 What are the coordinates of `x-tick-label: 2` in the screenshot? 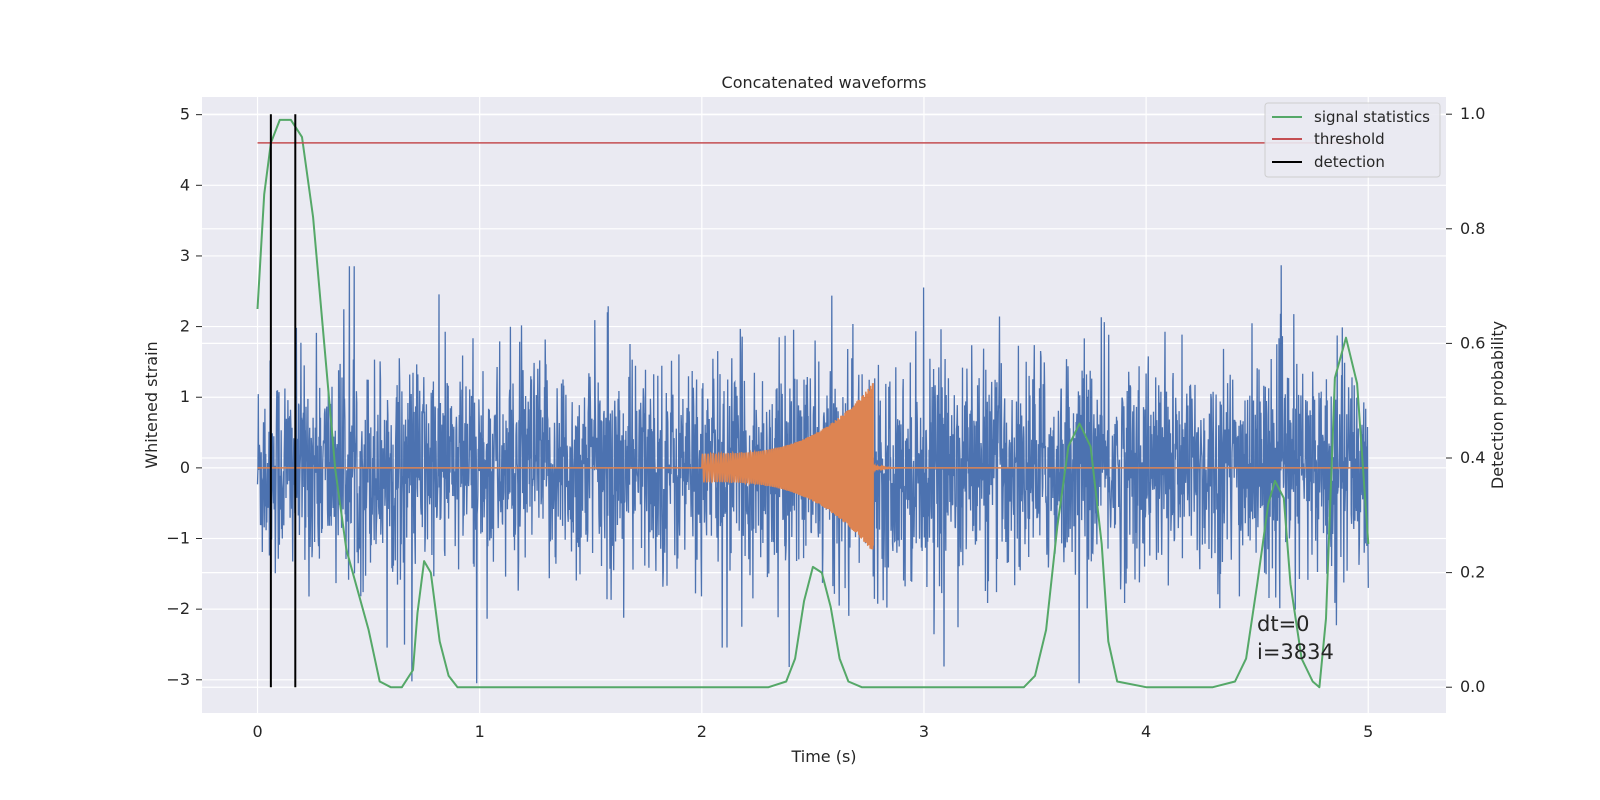 It's located at (702, 731).